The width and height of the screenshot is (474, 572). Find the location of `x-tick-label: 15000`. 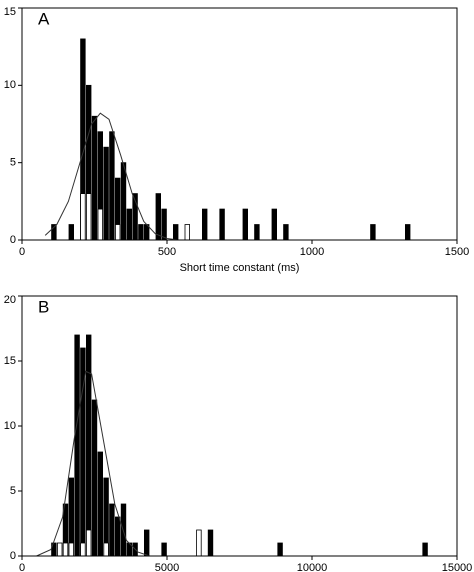

x-tick-label: 15000 is located at coordinates (457, 567).